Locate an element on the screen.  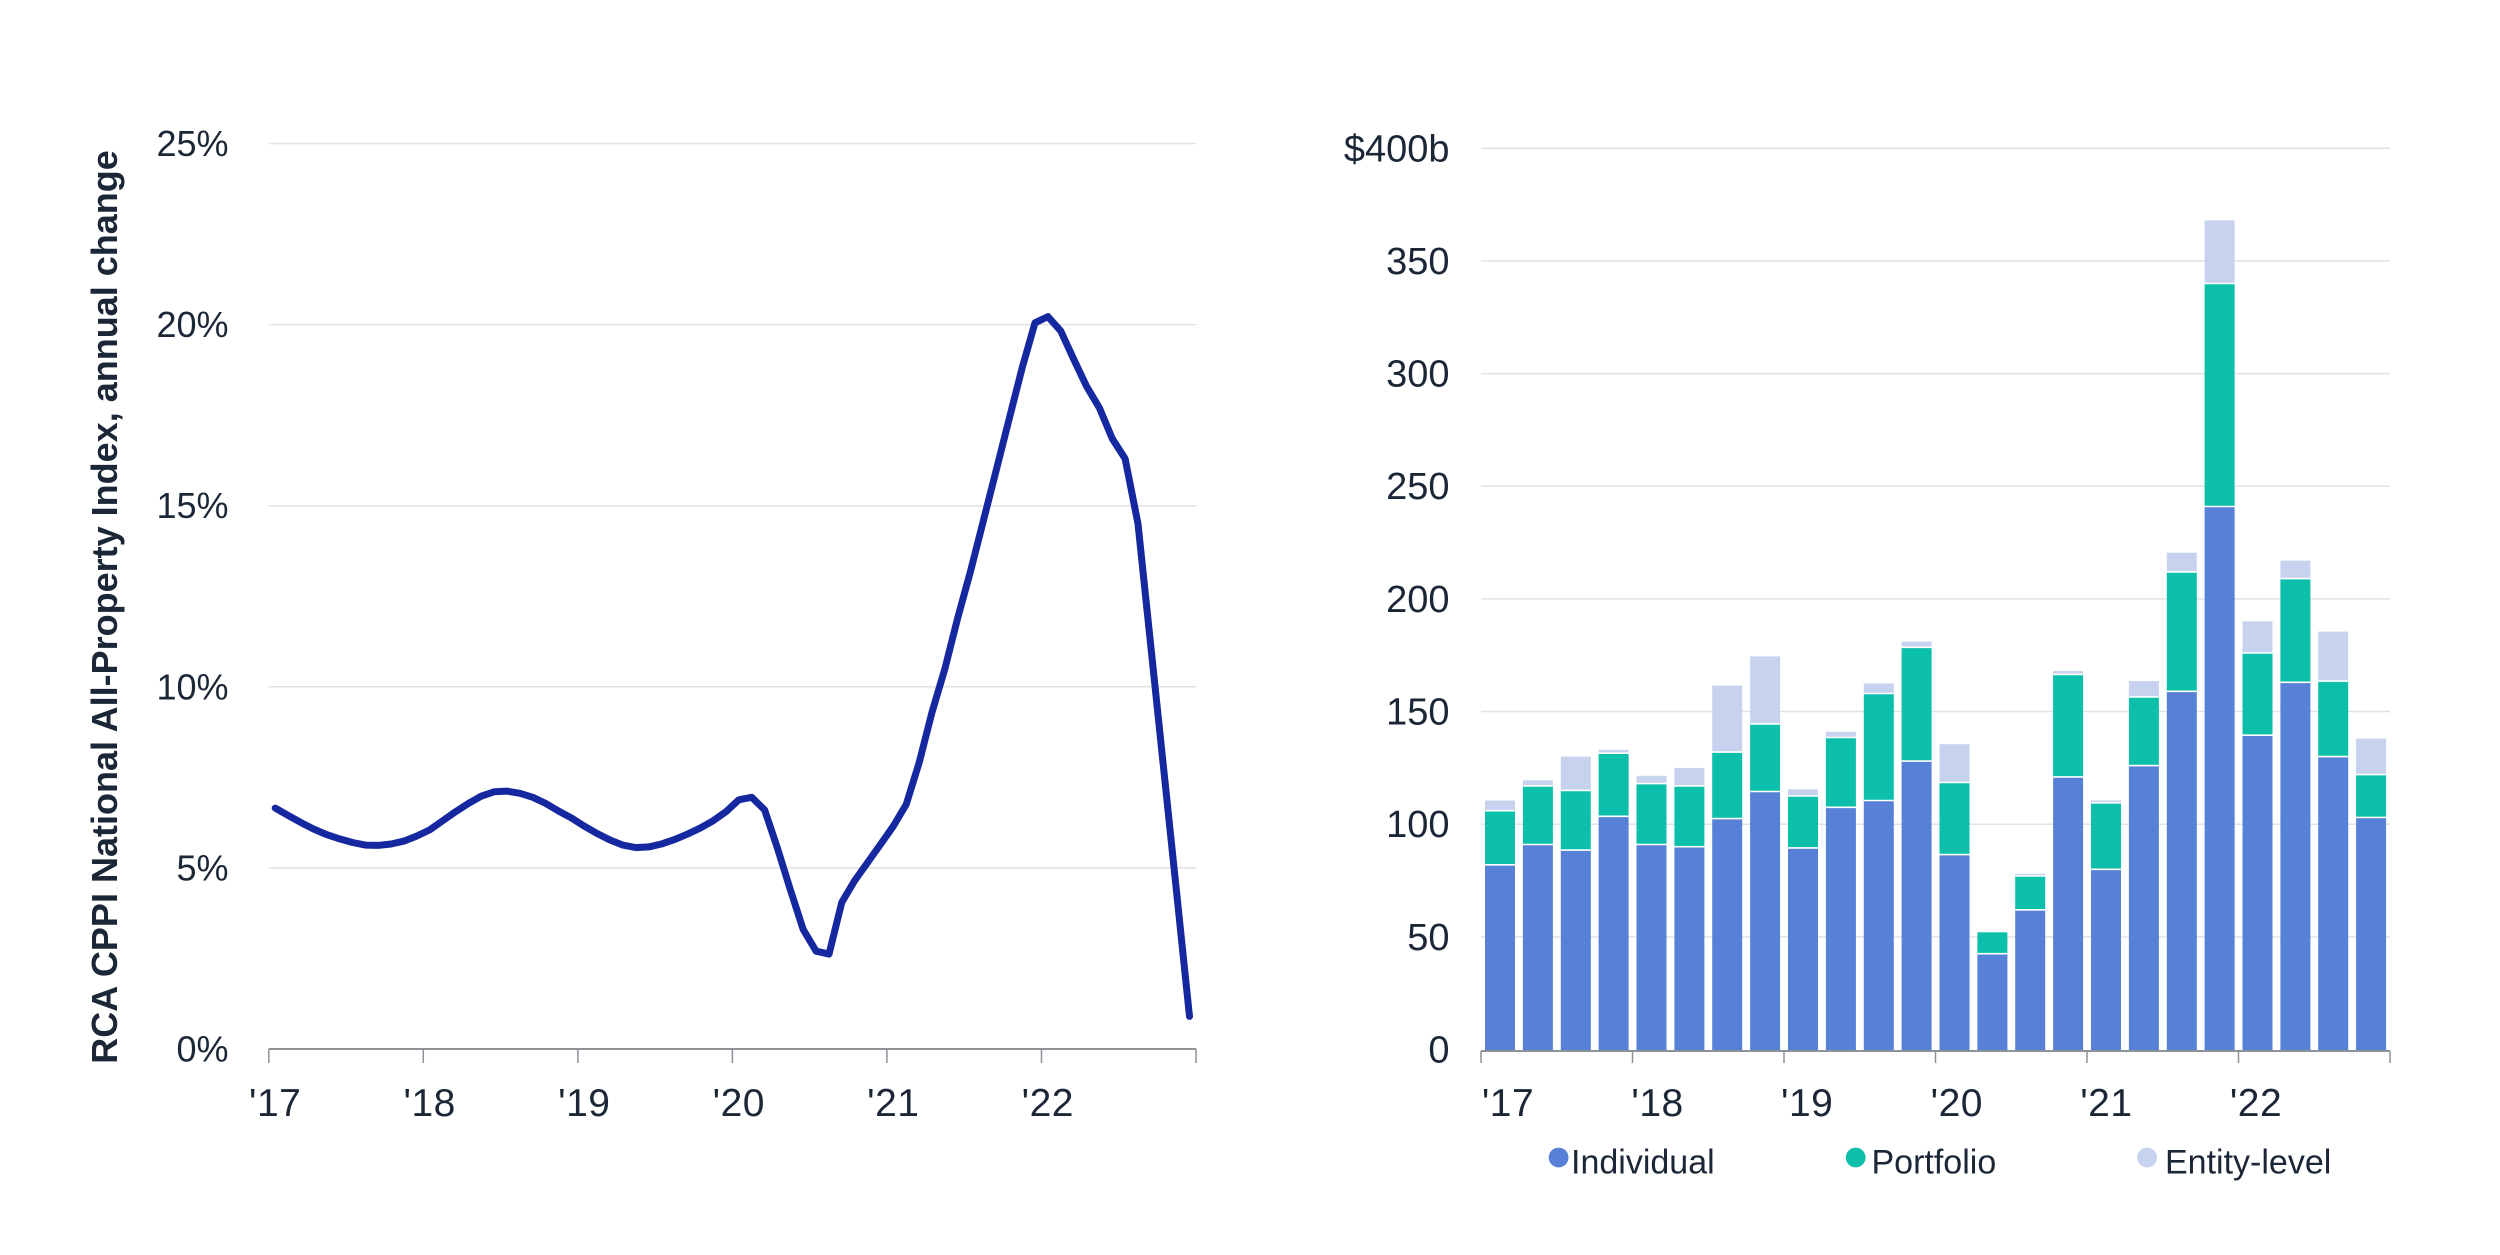
svg-text: 0 is located at coordinates (1438, 1051).